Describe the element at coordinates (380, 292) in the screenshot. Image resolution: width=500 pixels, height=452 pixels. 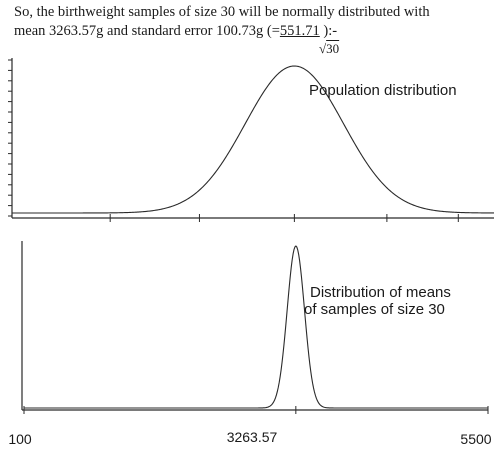
I see `sampling-label-line-1: Distribution of means` at that location.